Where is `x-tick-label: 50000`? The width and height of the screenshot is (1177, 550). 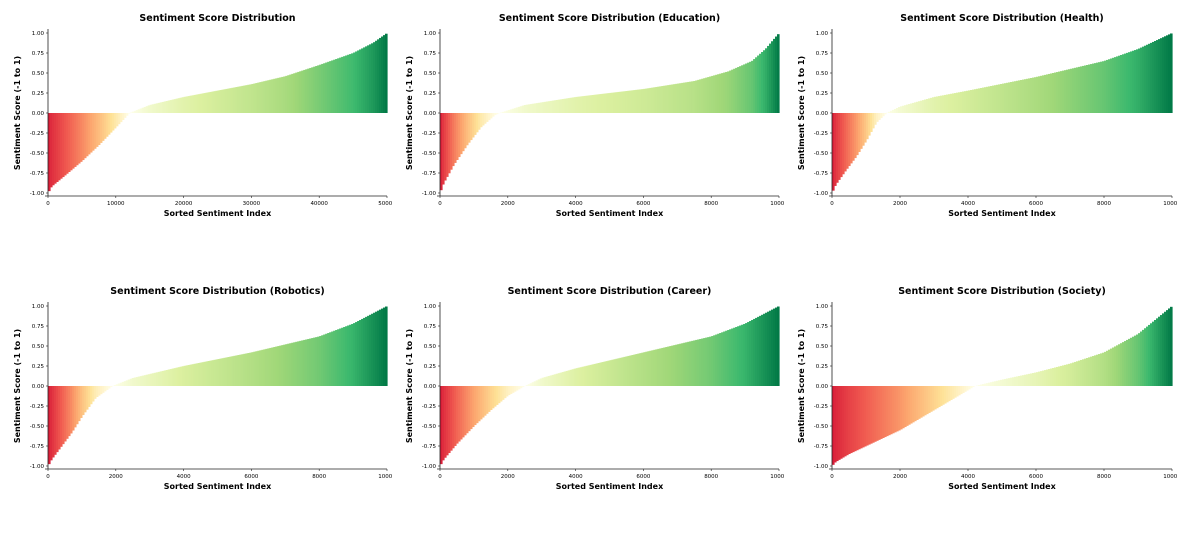
x-tick-label: 50000 is located at coordinates (385, 204).